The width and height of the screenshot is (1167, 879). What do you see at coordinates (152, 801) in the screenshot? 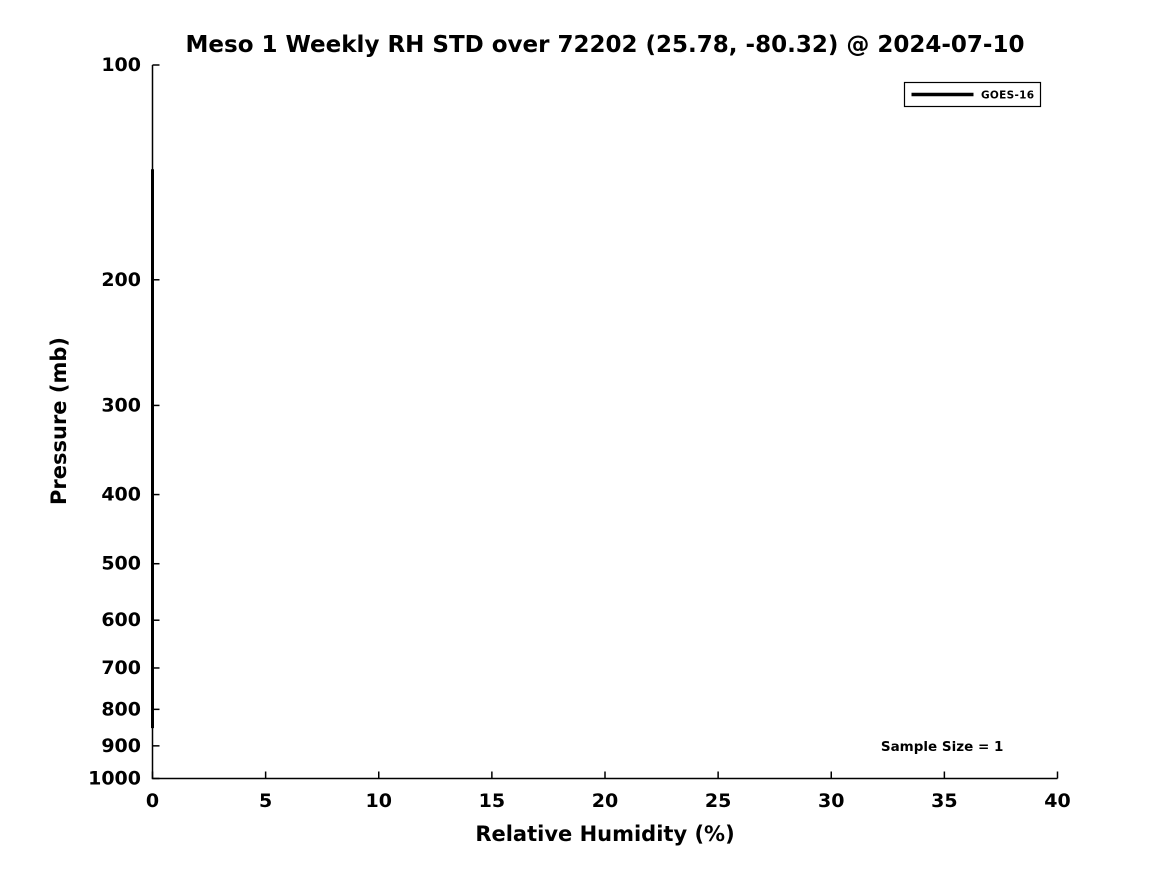
I see `x-tick-label: 0` at bounding box center [152, 801].